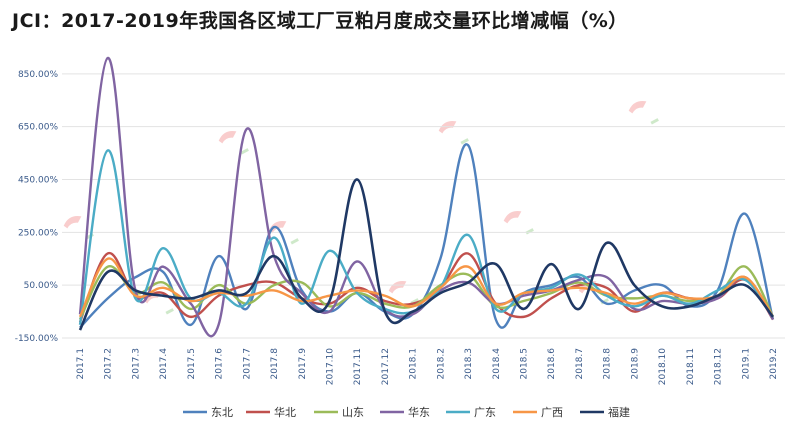 This screenshot has width=795, height=435. What do you see at coordinates (406, 412) in the screenshot?
I see `legend: 东北 华北 山东 华东 广东 广西 福建` at bounding box center [406, 412].